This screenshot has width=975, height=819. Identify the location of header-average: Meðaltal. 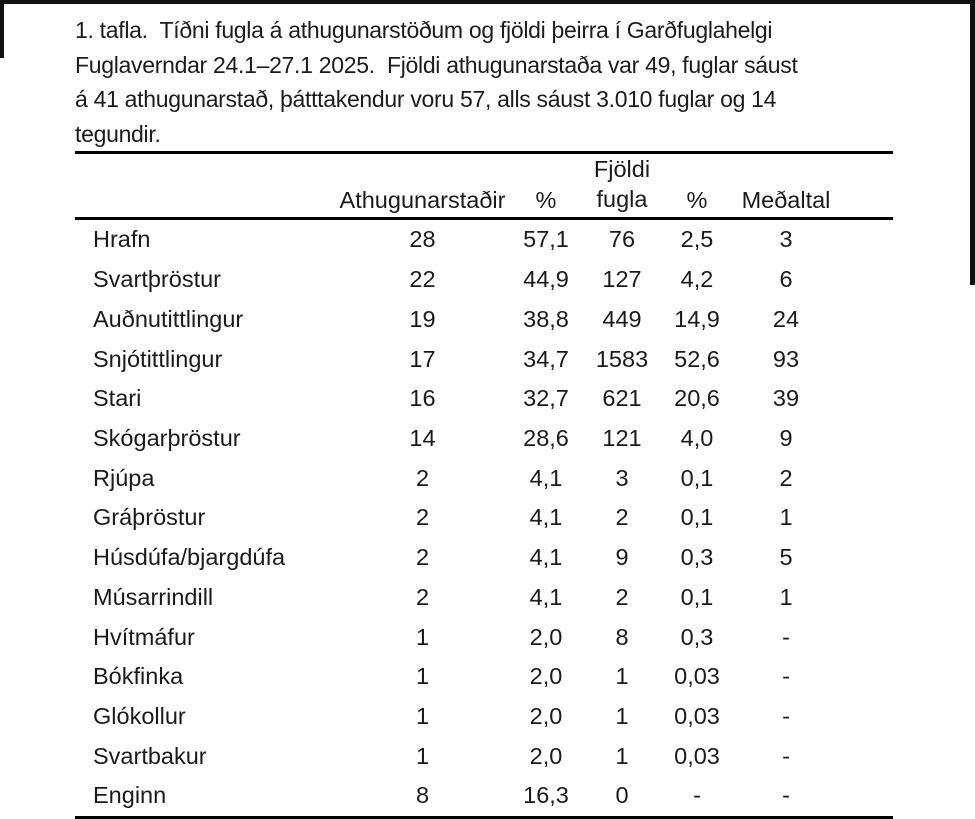
(786, 200).